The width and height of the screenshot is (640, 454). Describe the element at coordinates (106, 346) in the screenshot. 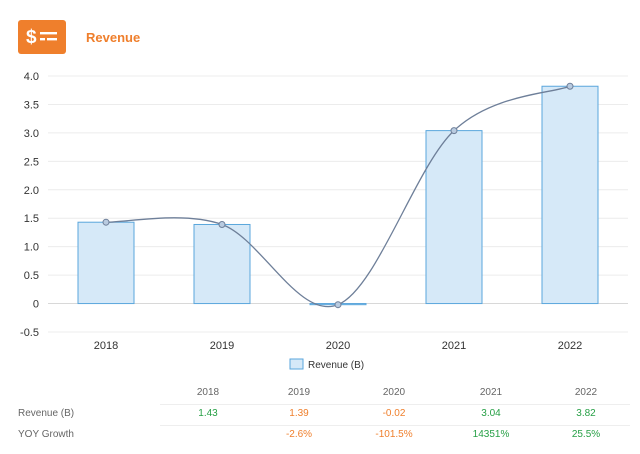

I see `x-tick-label: 2018` at that location.